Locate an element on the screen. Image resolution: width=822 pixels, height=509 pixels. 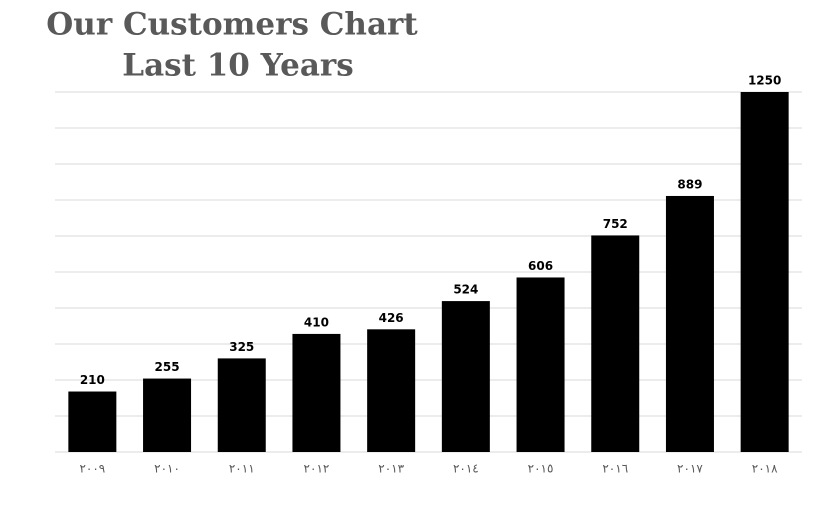
data-label: 524 is located at coordinates (465, 290).